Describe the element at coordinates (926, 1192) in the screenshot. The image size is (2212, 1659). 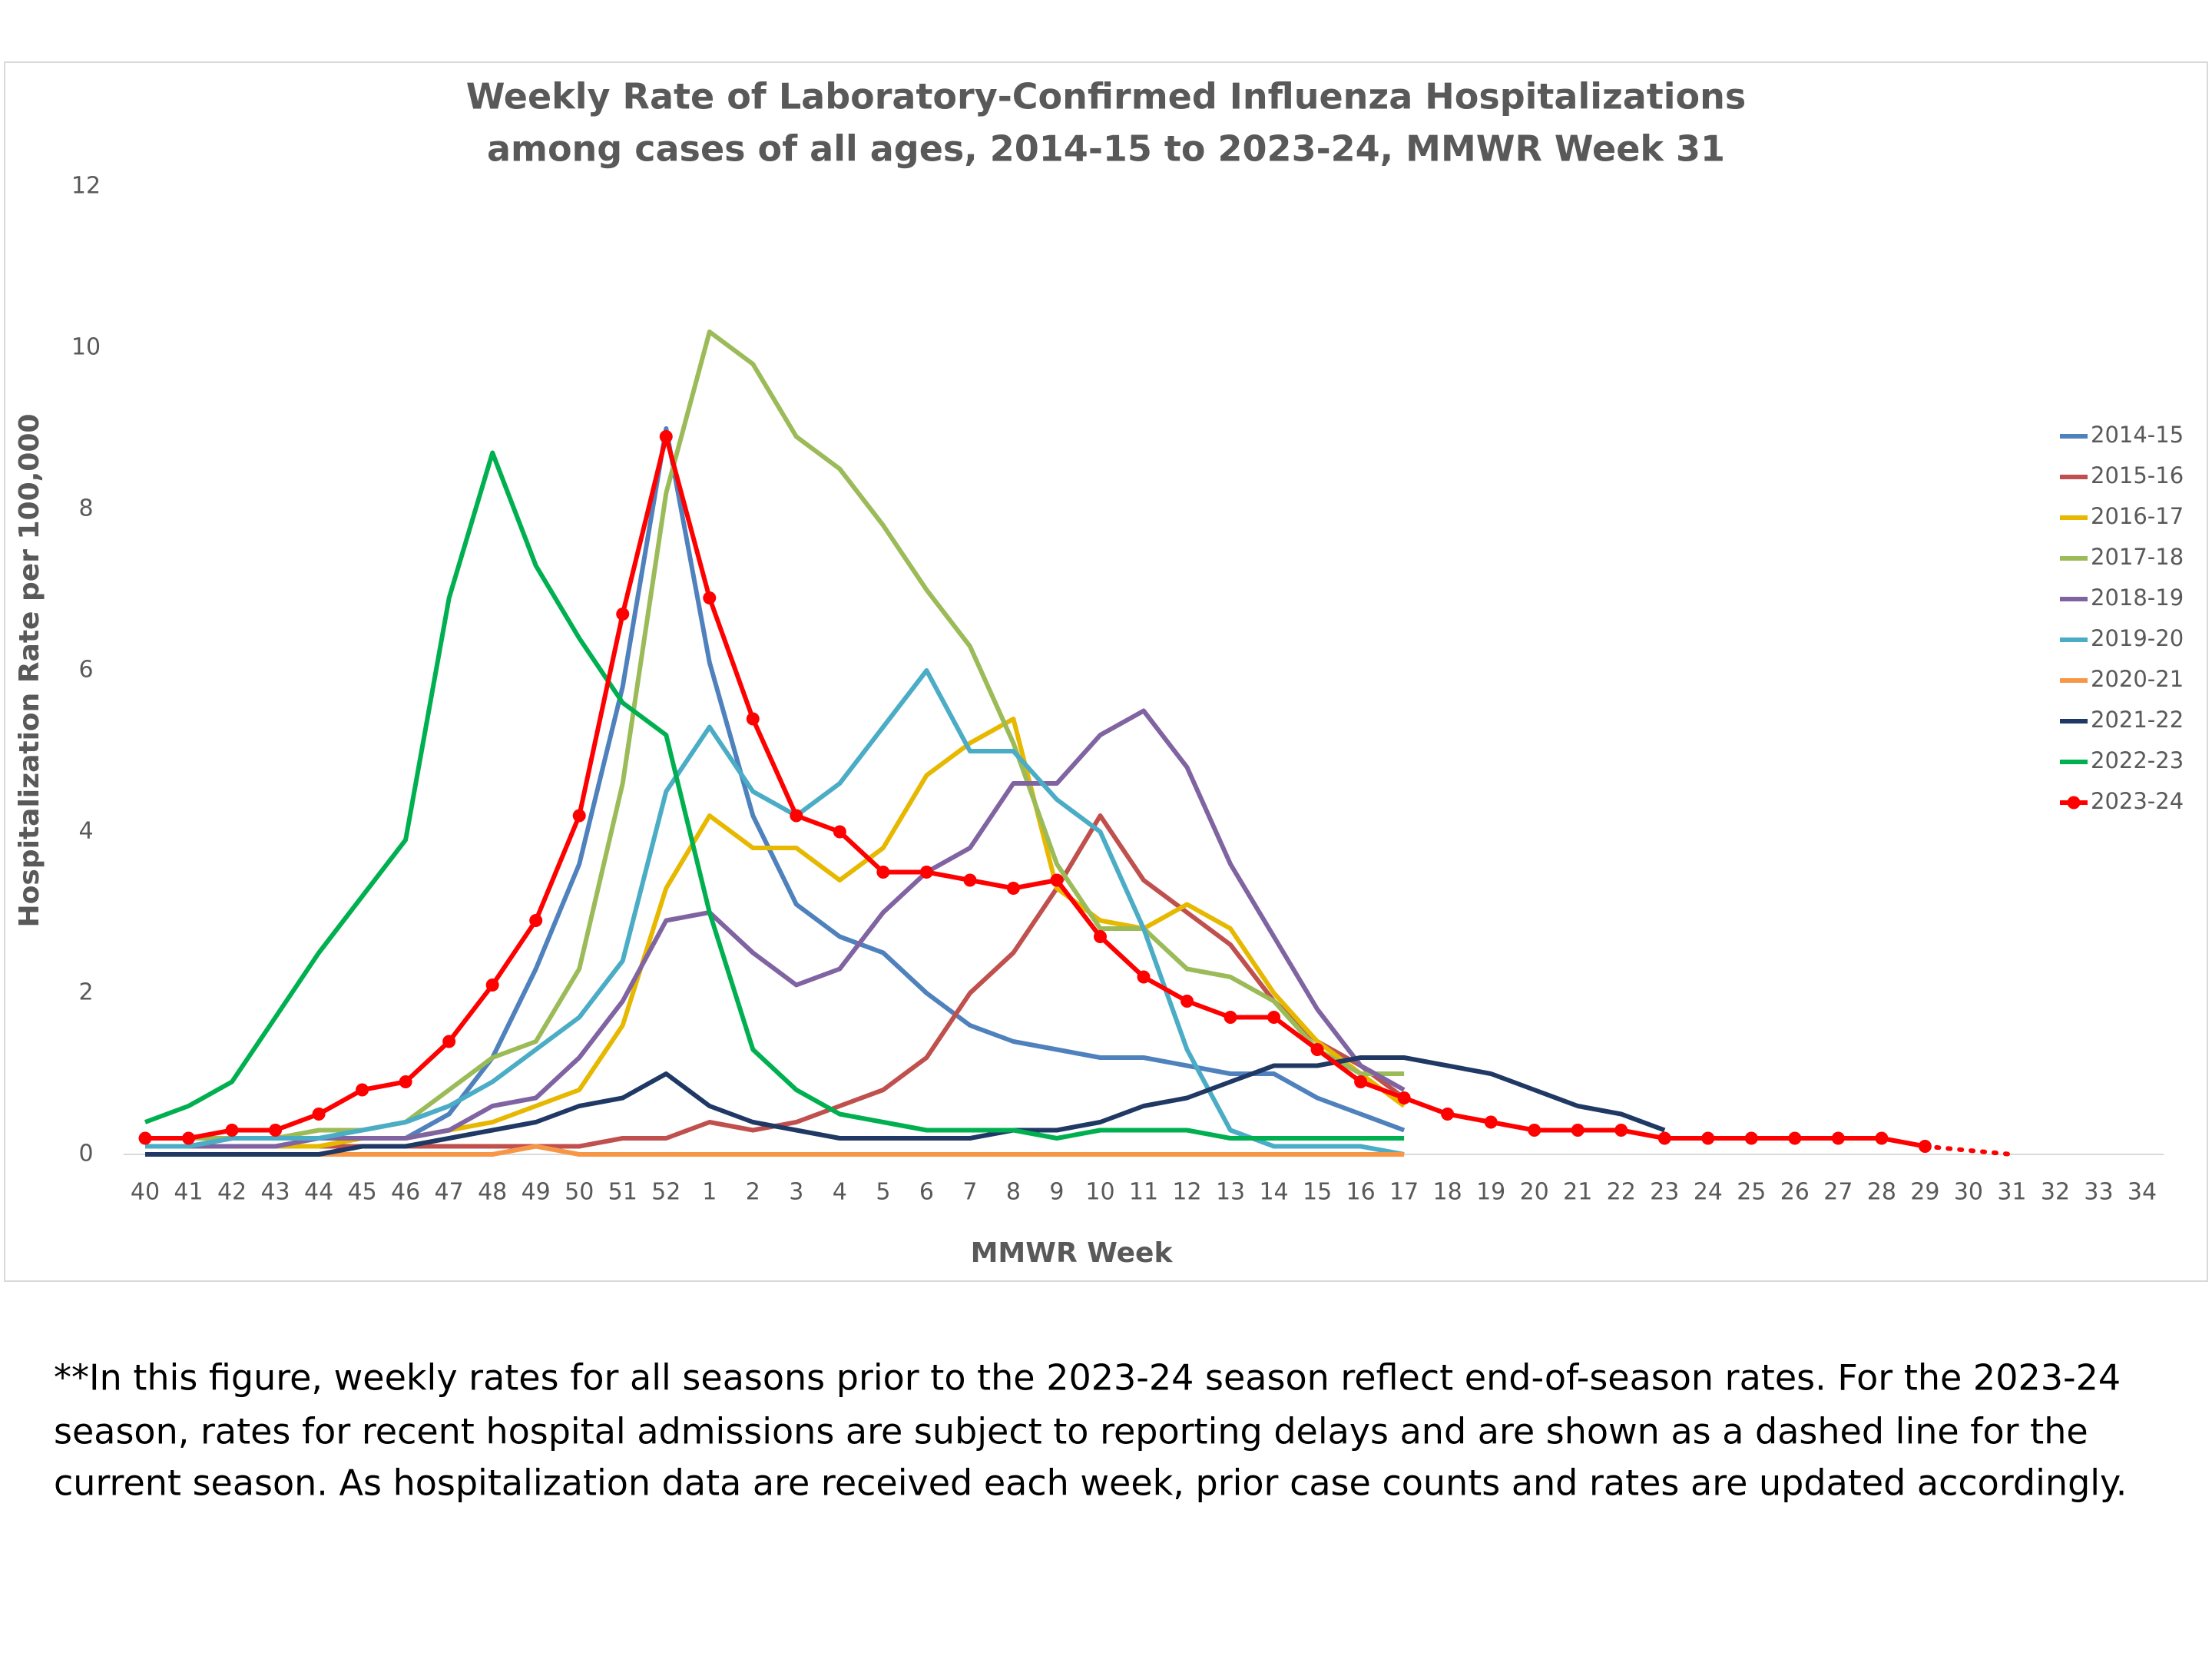
I see `x-tick-label: 6` at that location.